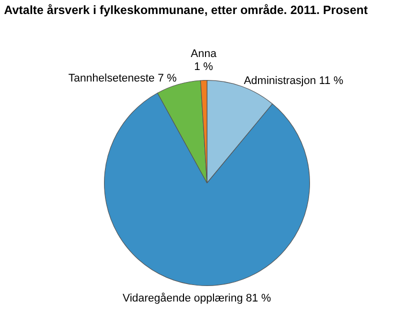 This screenshot has height=320, width=400. I want to click on chart-title: Avtalte årsverk i fylkeskommunane, etter område. 2011. Prosent, so click(186, 10).